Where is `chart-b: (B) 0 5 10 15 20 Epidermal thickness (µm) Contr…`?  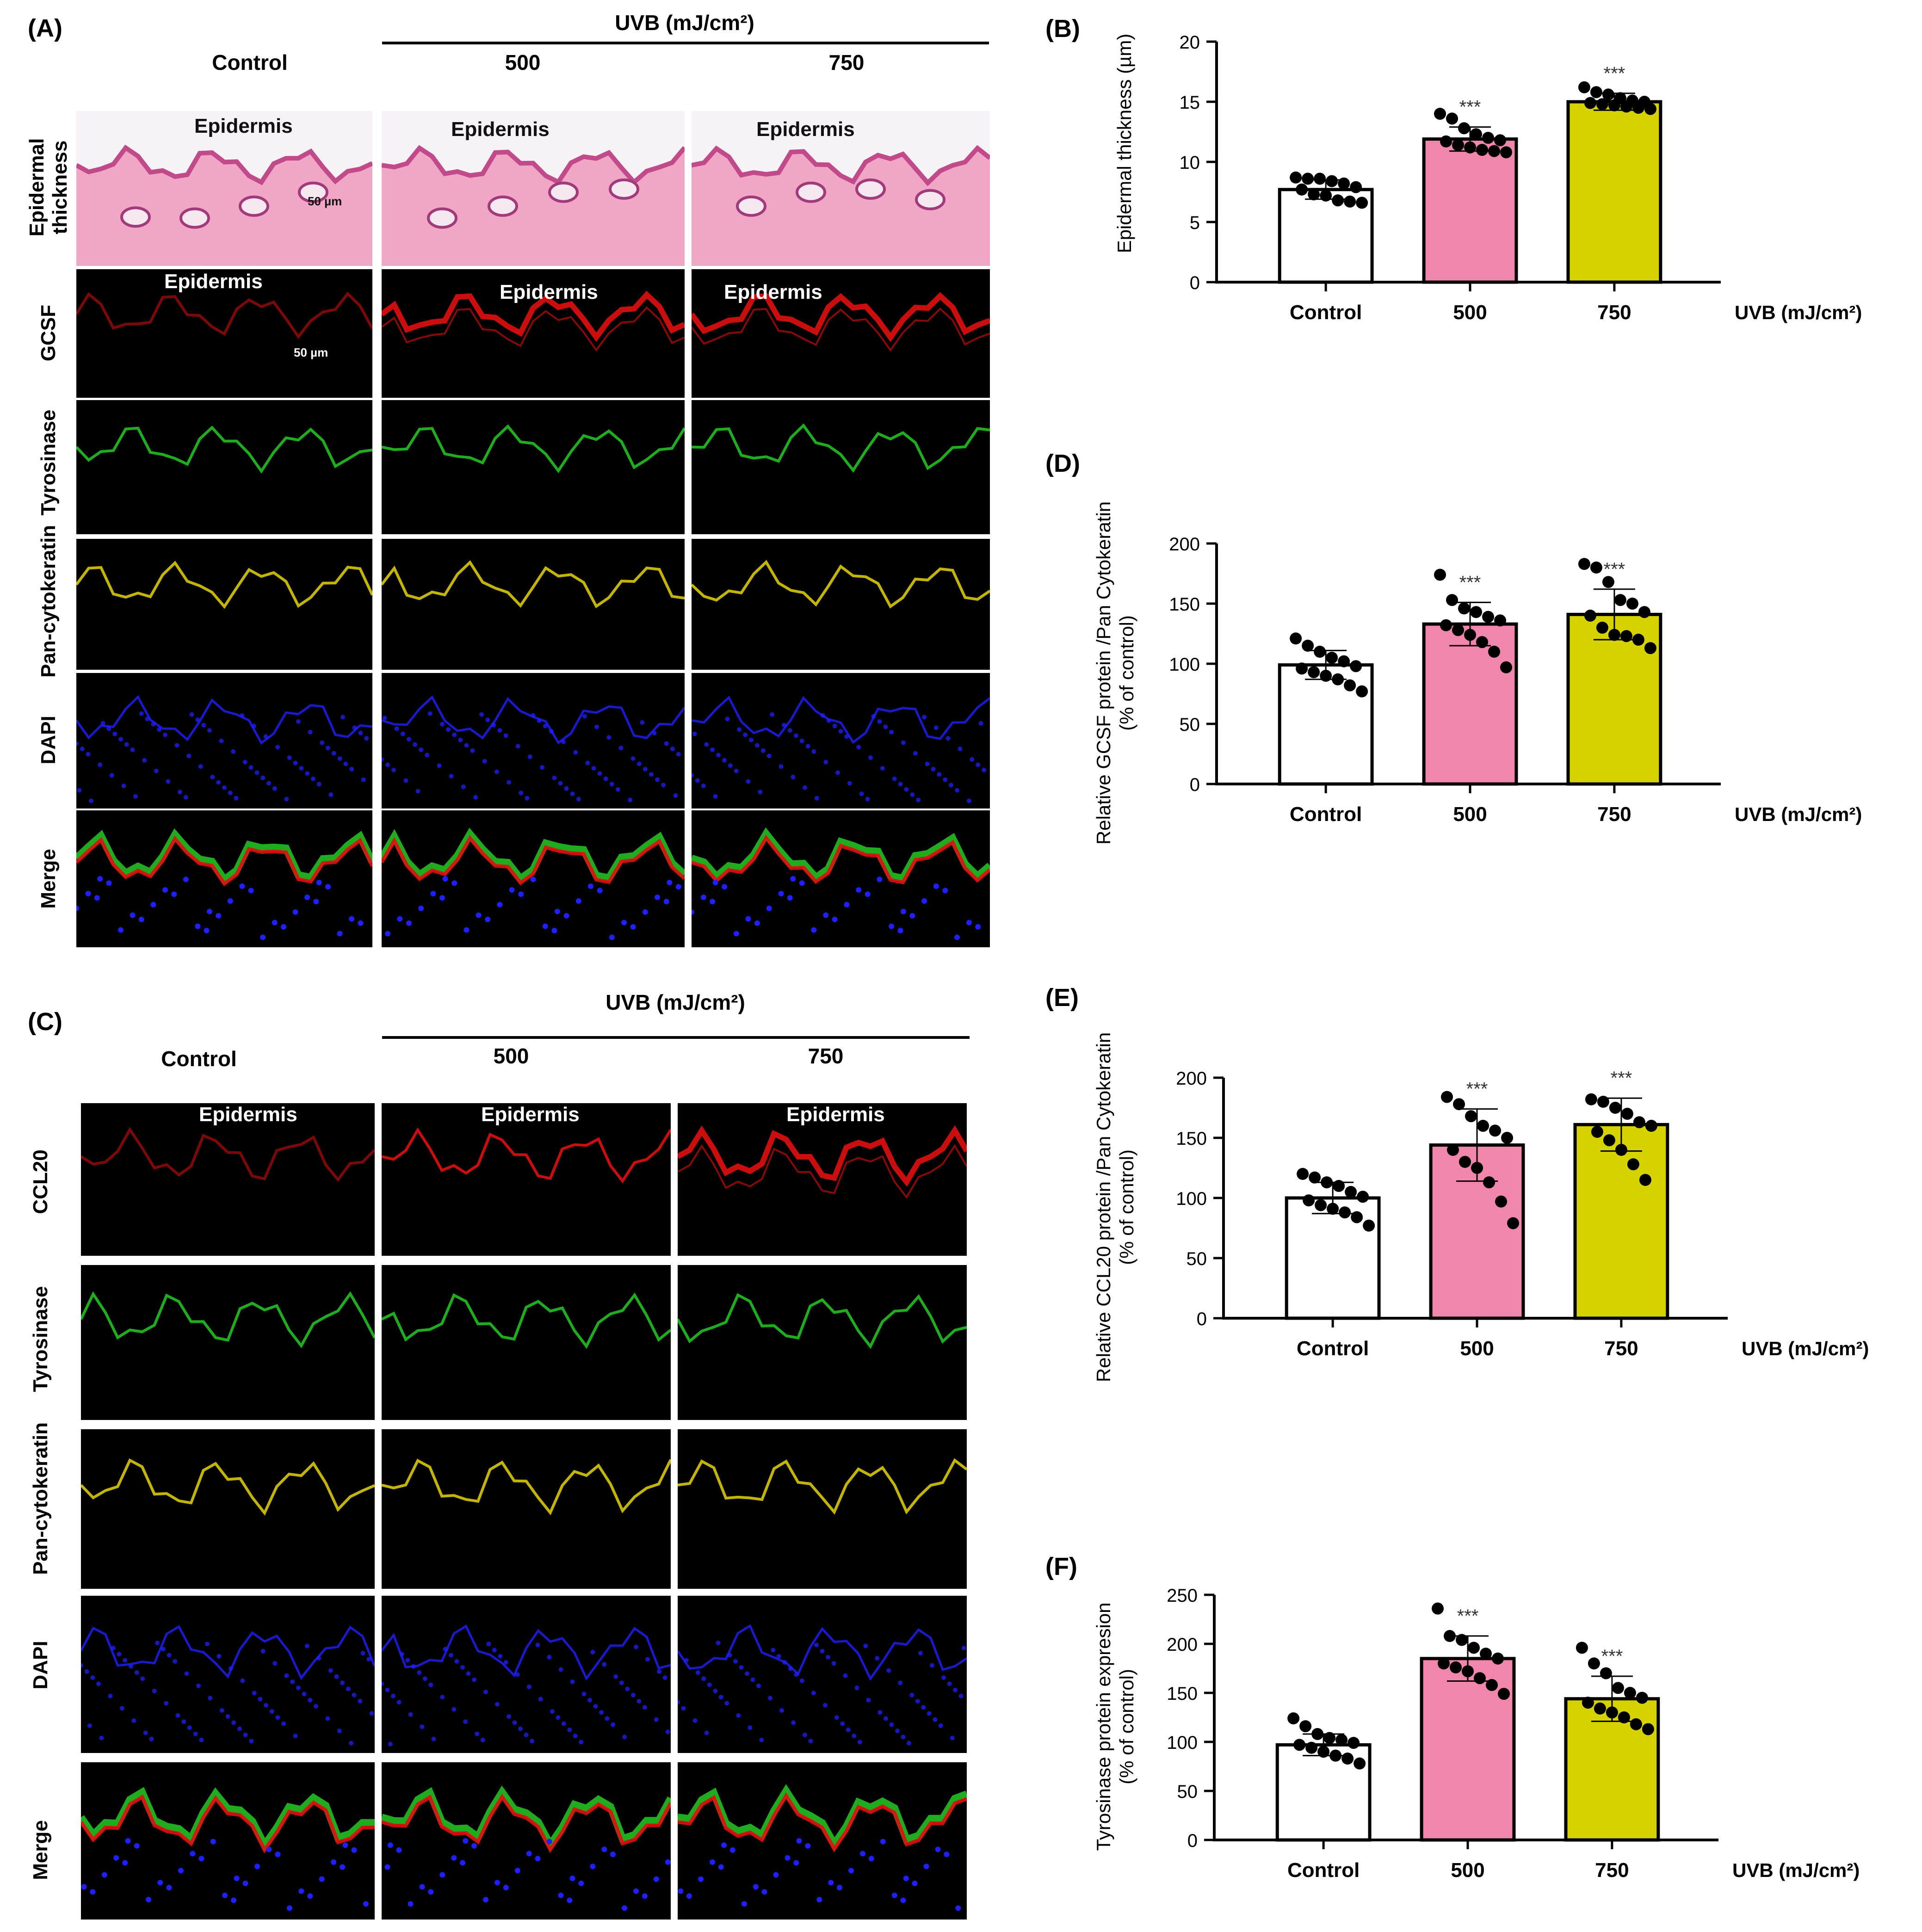
chart-b: (B) 0 5 10 15 20 Epidermal thickness (µm) Contr… is located at coordinates (1475, 171).